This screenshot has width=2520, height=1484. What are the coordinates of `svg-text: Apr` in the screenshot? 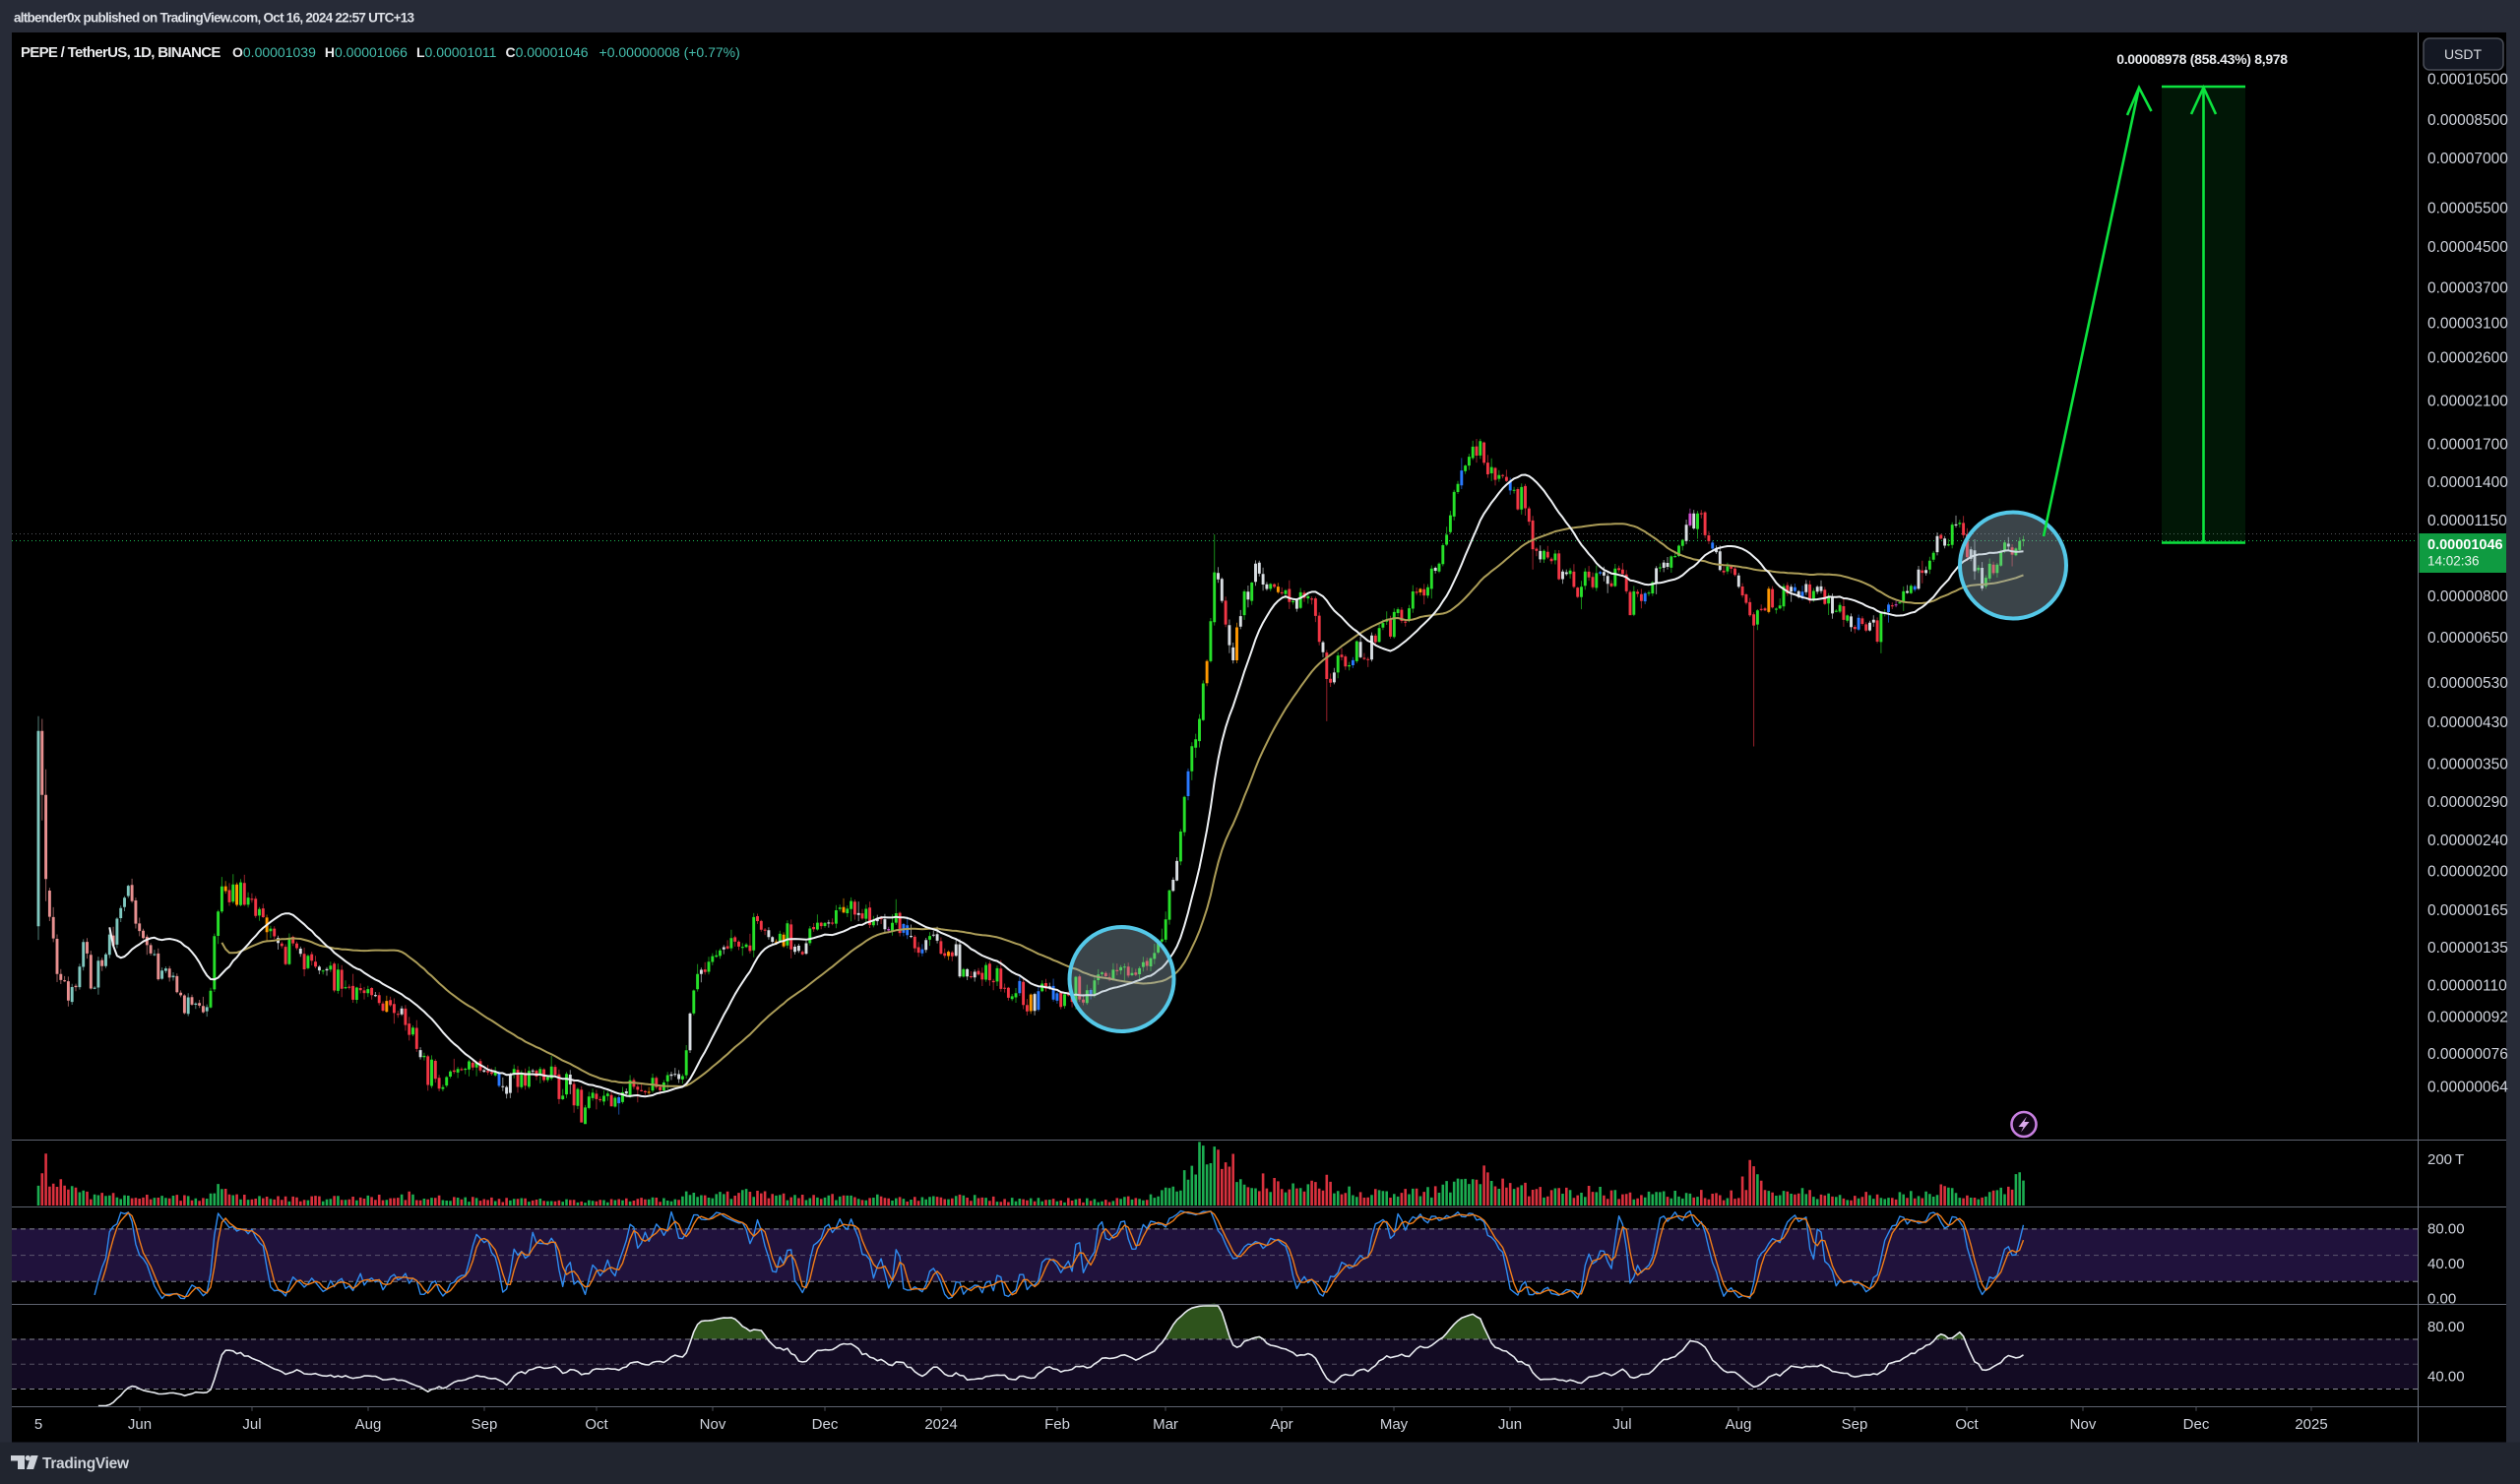 It's located at (1281, 1424).